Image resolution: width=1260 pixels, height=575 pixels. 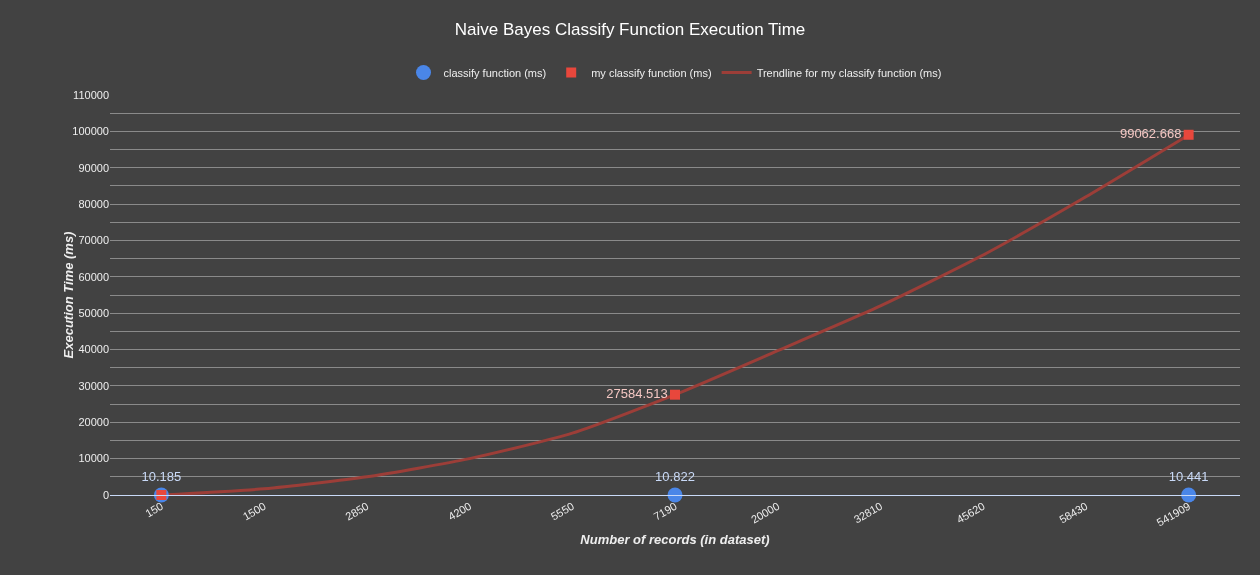 What do you see at coordinates (93, 276) in the screenshot?
I see `y-tick-label: 60000` at bounding box center [93, 276].